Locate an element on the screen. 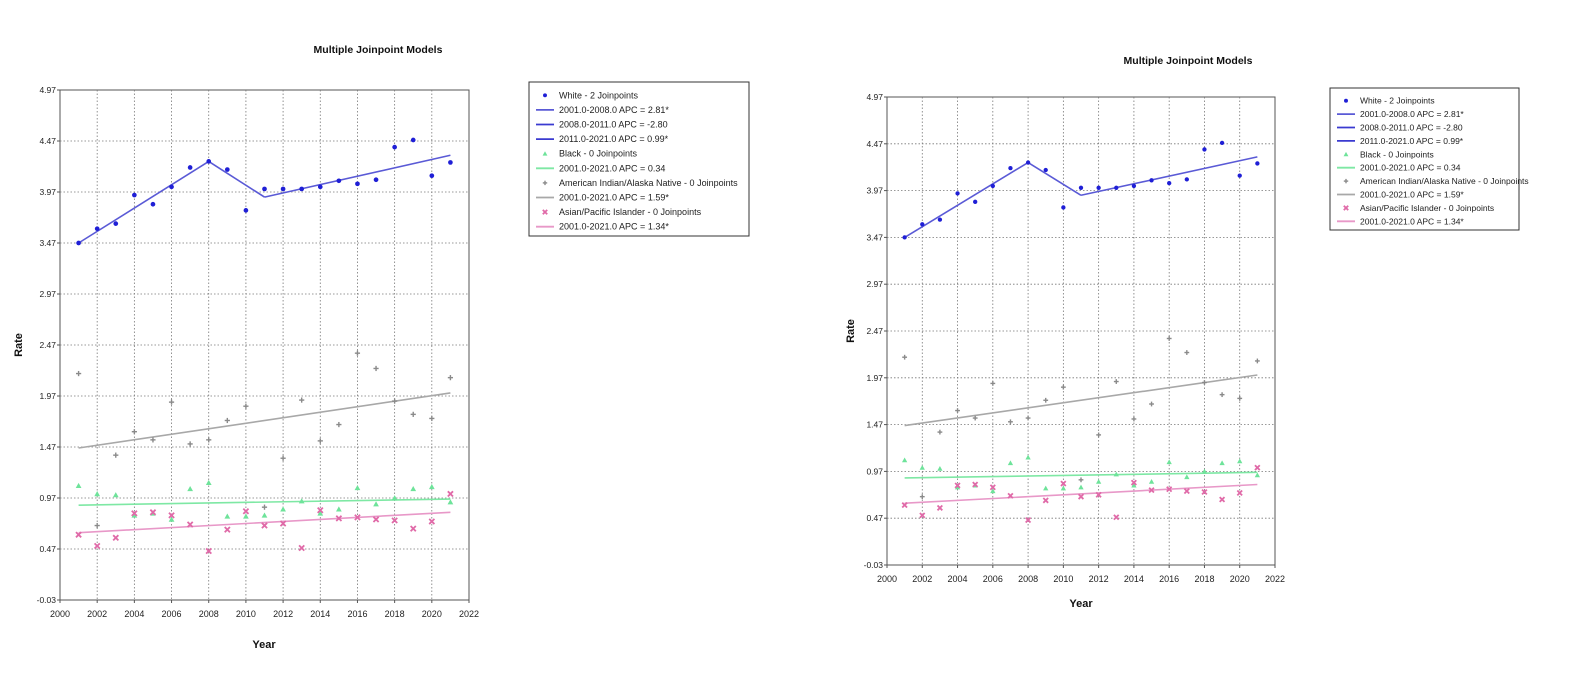 Image resolution: width=1573 pixels, height=697 pixels. legend-marker-9-b is located at coordinates (1346, 208).